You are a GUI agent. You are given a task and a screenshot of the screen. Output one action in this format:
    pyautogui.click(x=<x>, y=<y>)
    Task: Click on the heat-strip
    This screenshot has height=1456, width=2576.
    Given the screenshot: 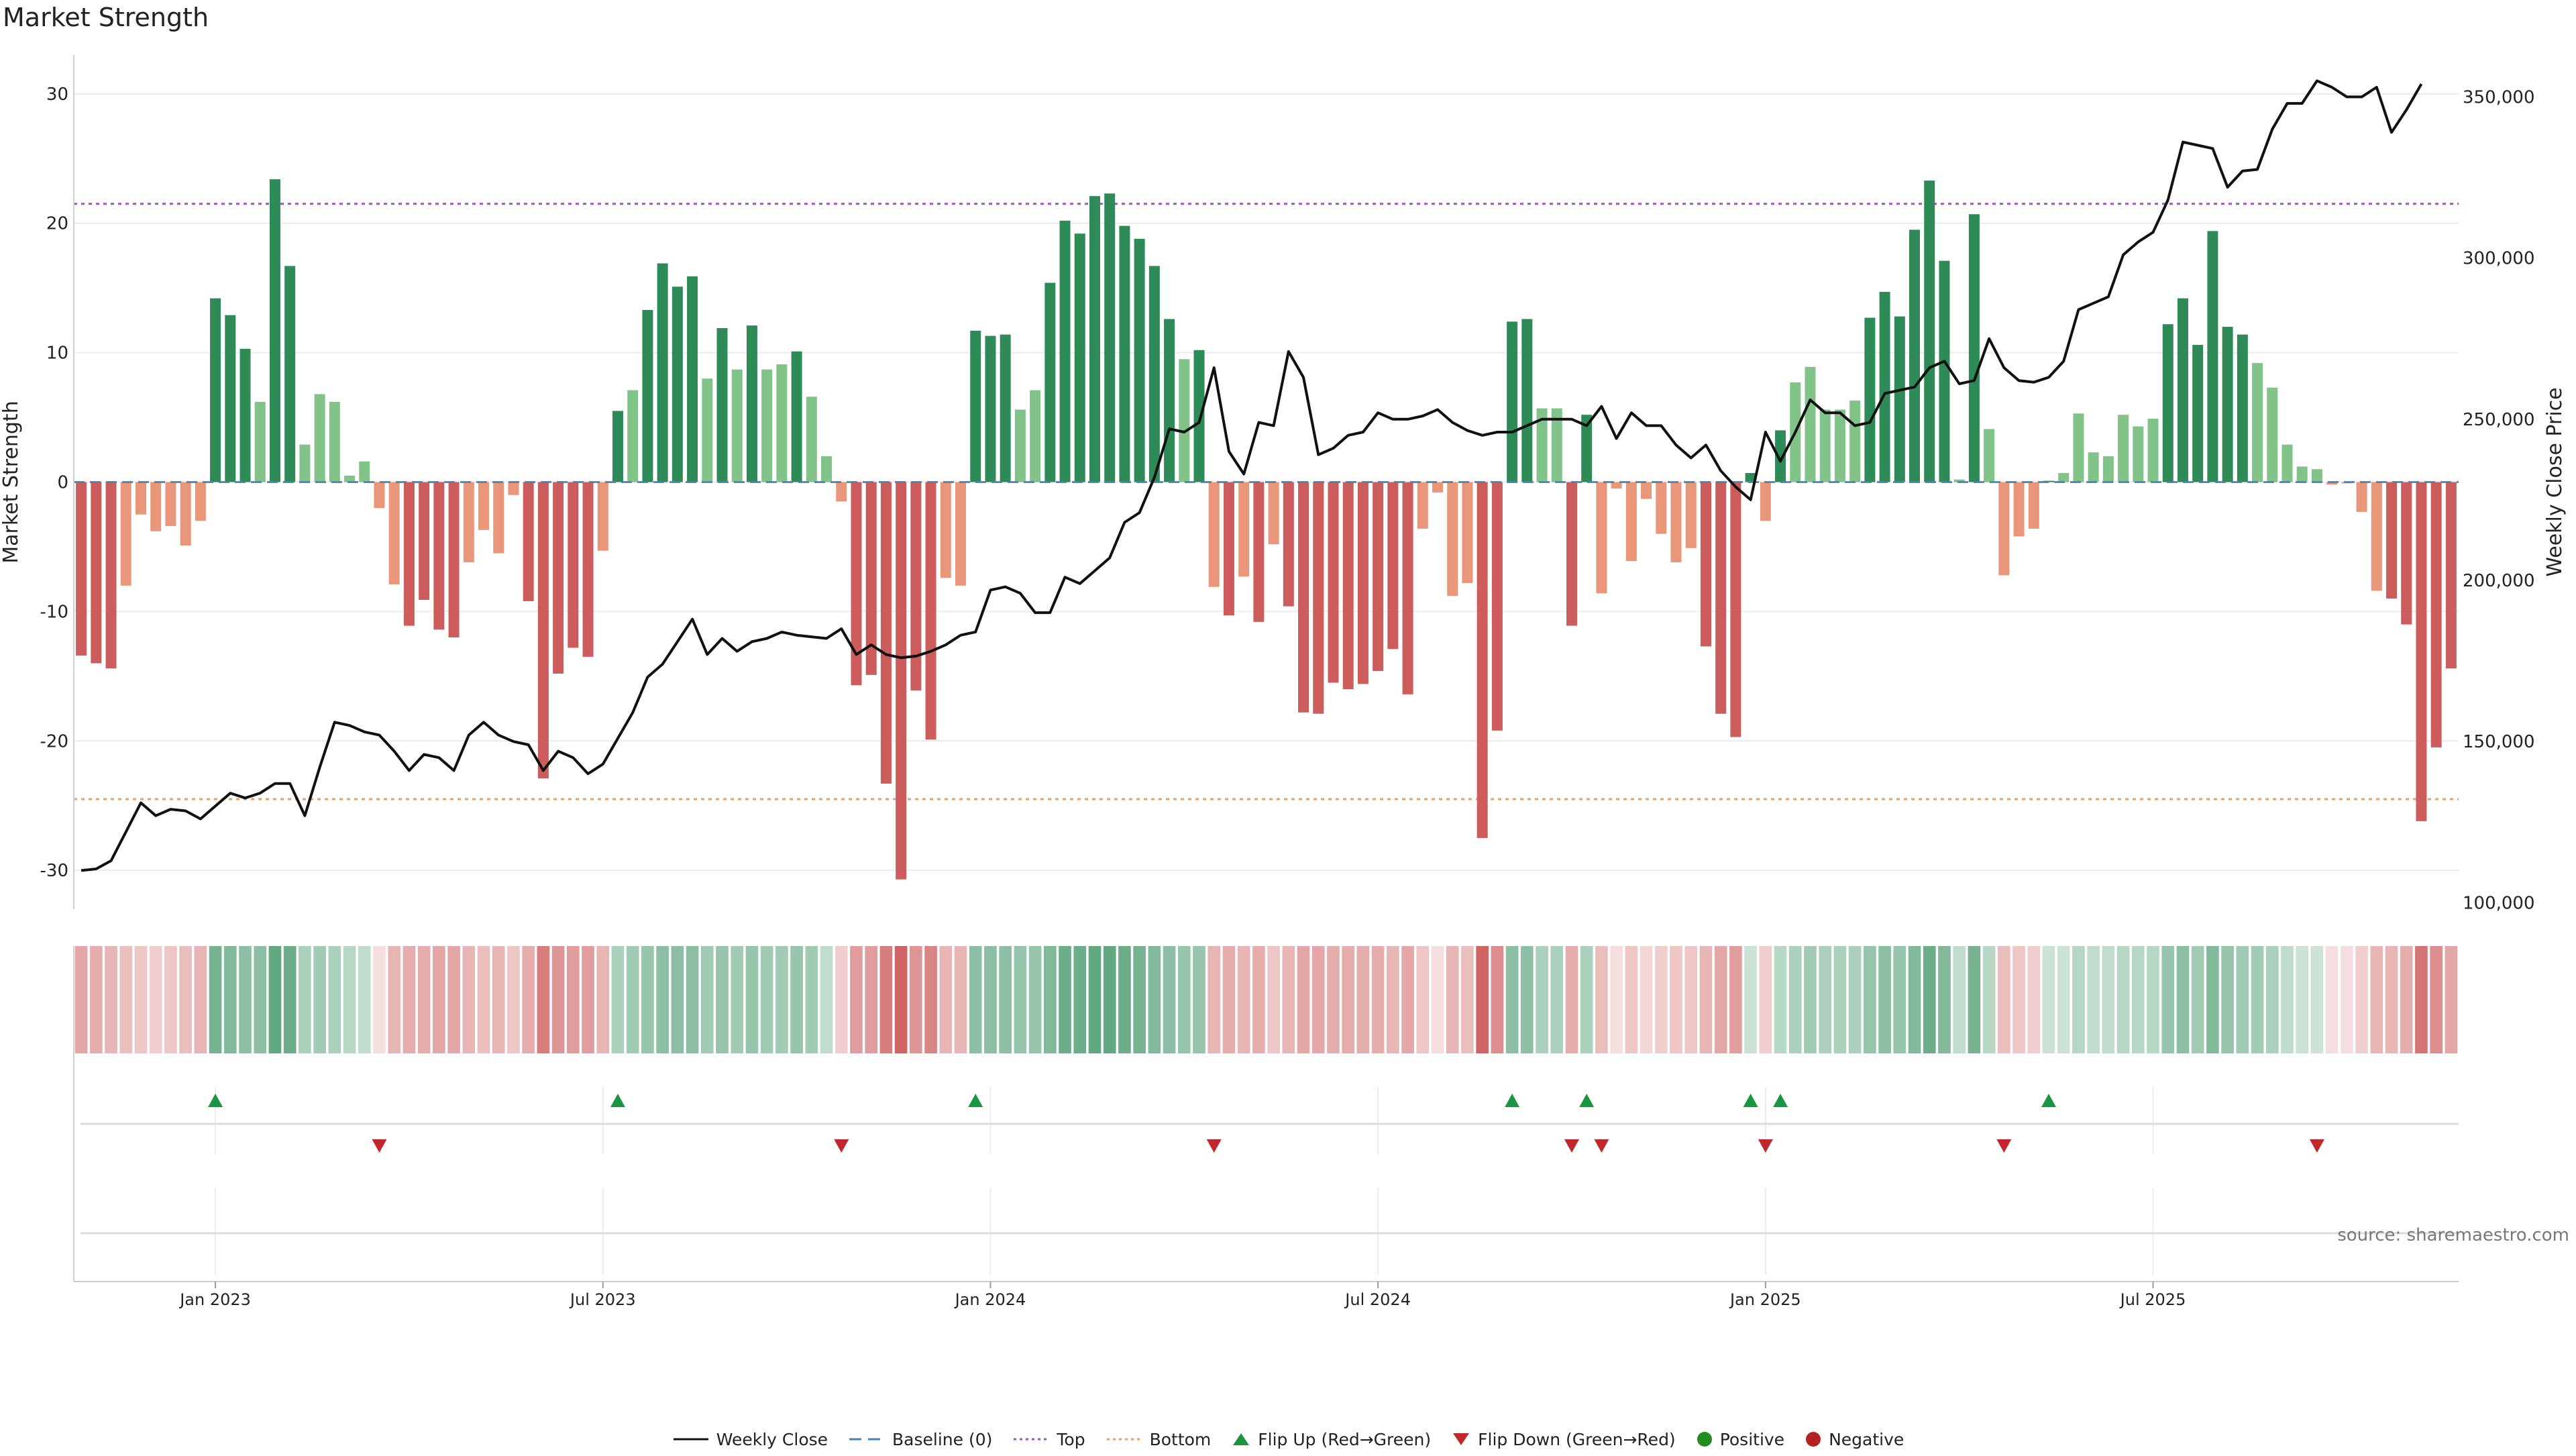 What is the action you would take?
    pyautogui.click(x=1266, y=1000)
    